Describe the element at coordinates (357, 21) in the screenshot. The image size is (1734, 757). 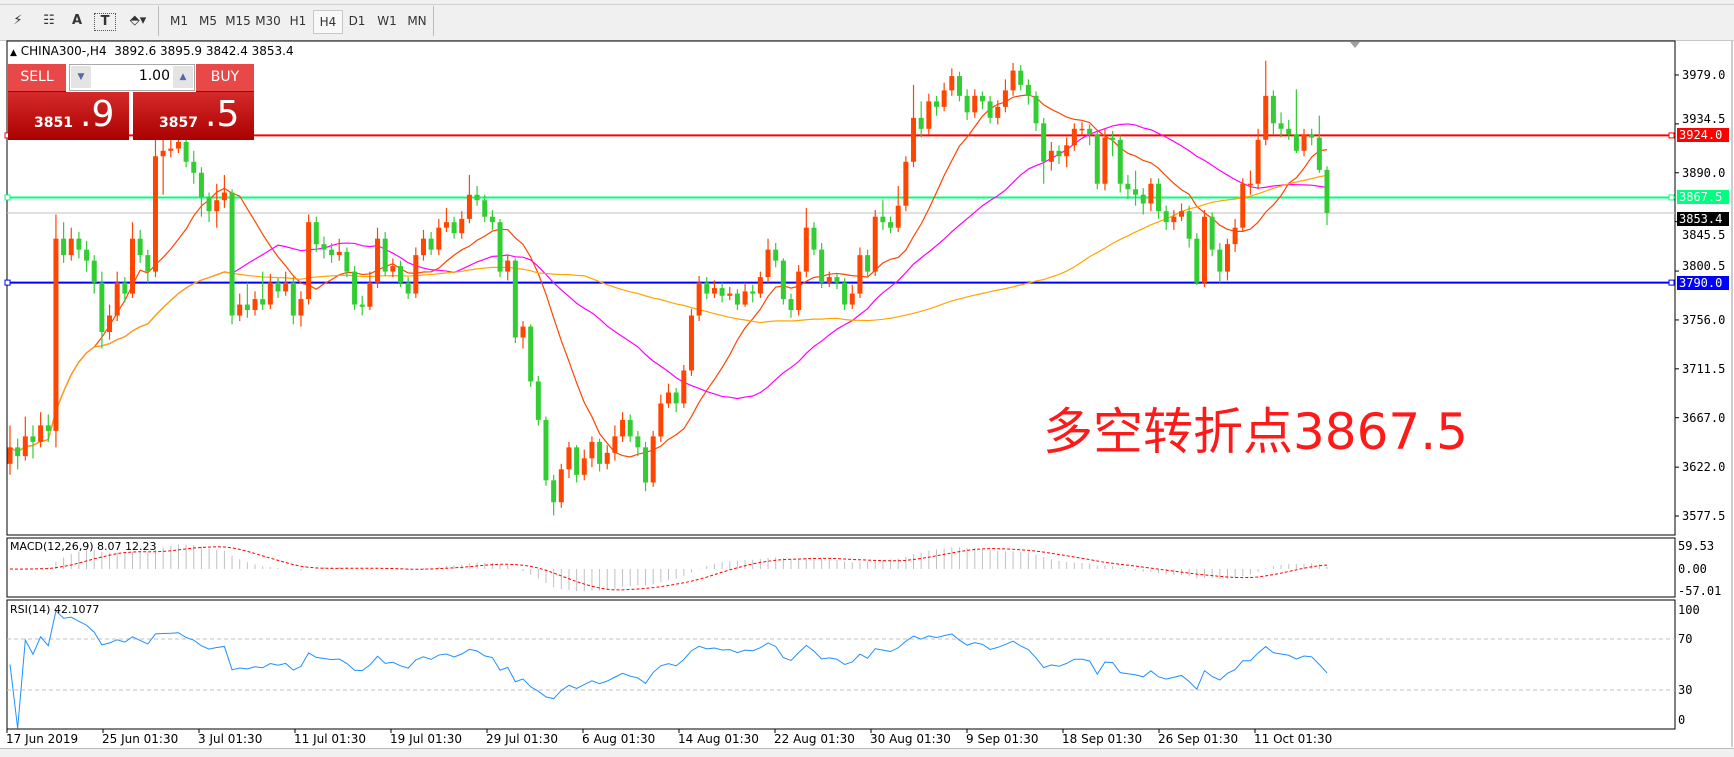
I see `timeframe-d1-button: D1` at that location.